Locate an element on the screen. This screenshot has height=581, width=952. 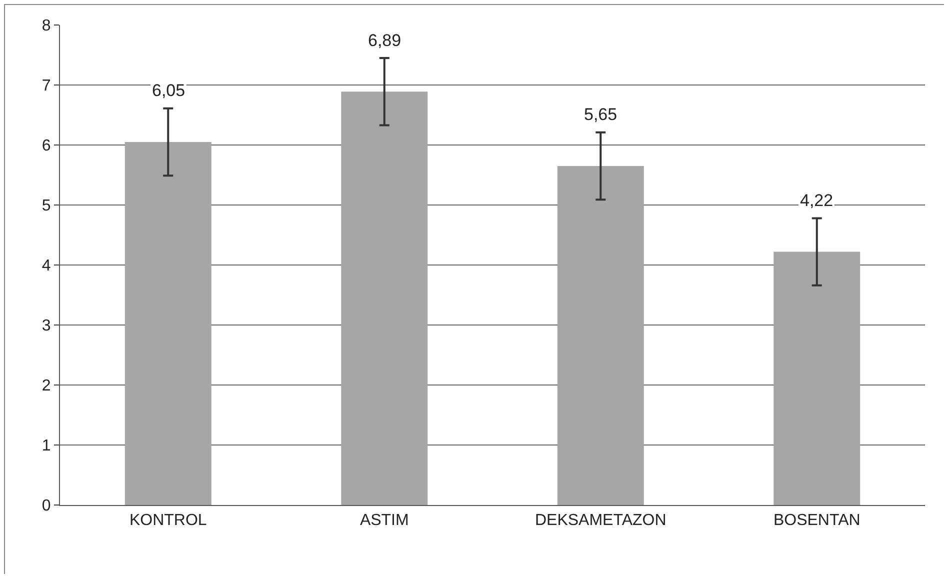
y-tick-label: 1 is located at coordinates (46, 446).